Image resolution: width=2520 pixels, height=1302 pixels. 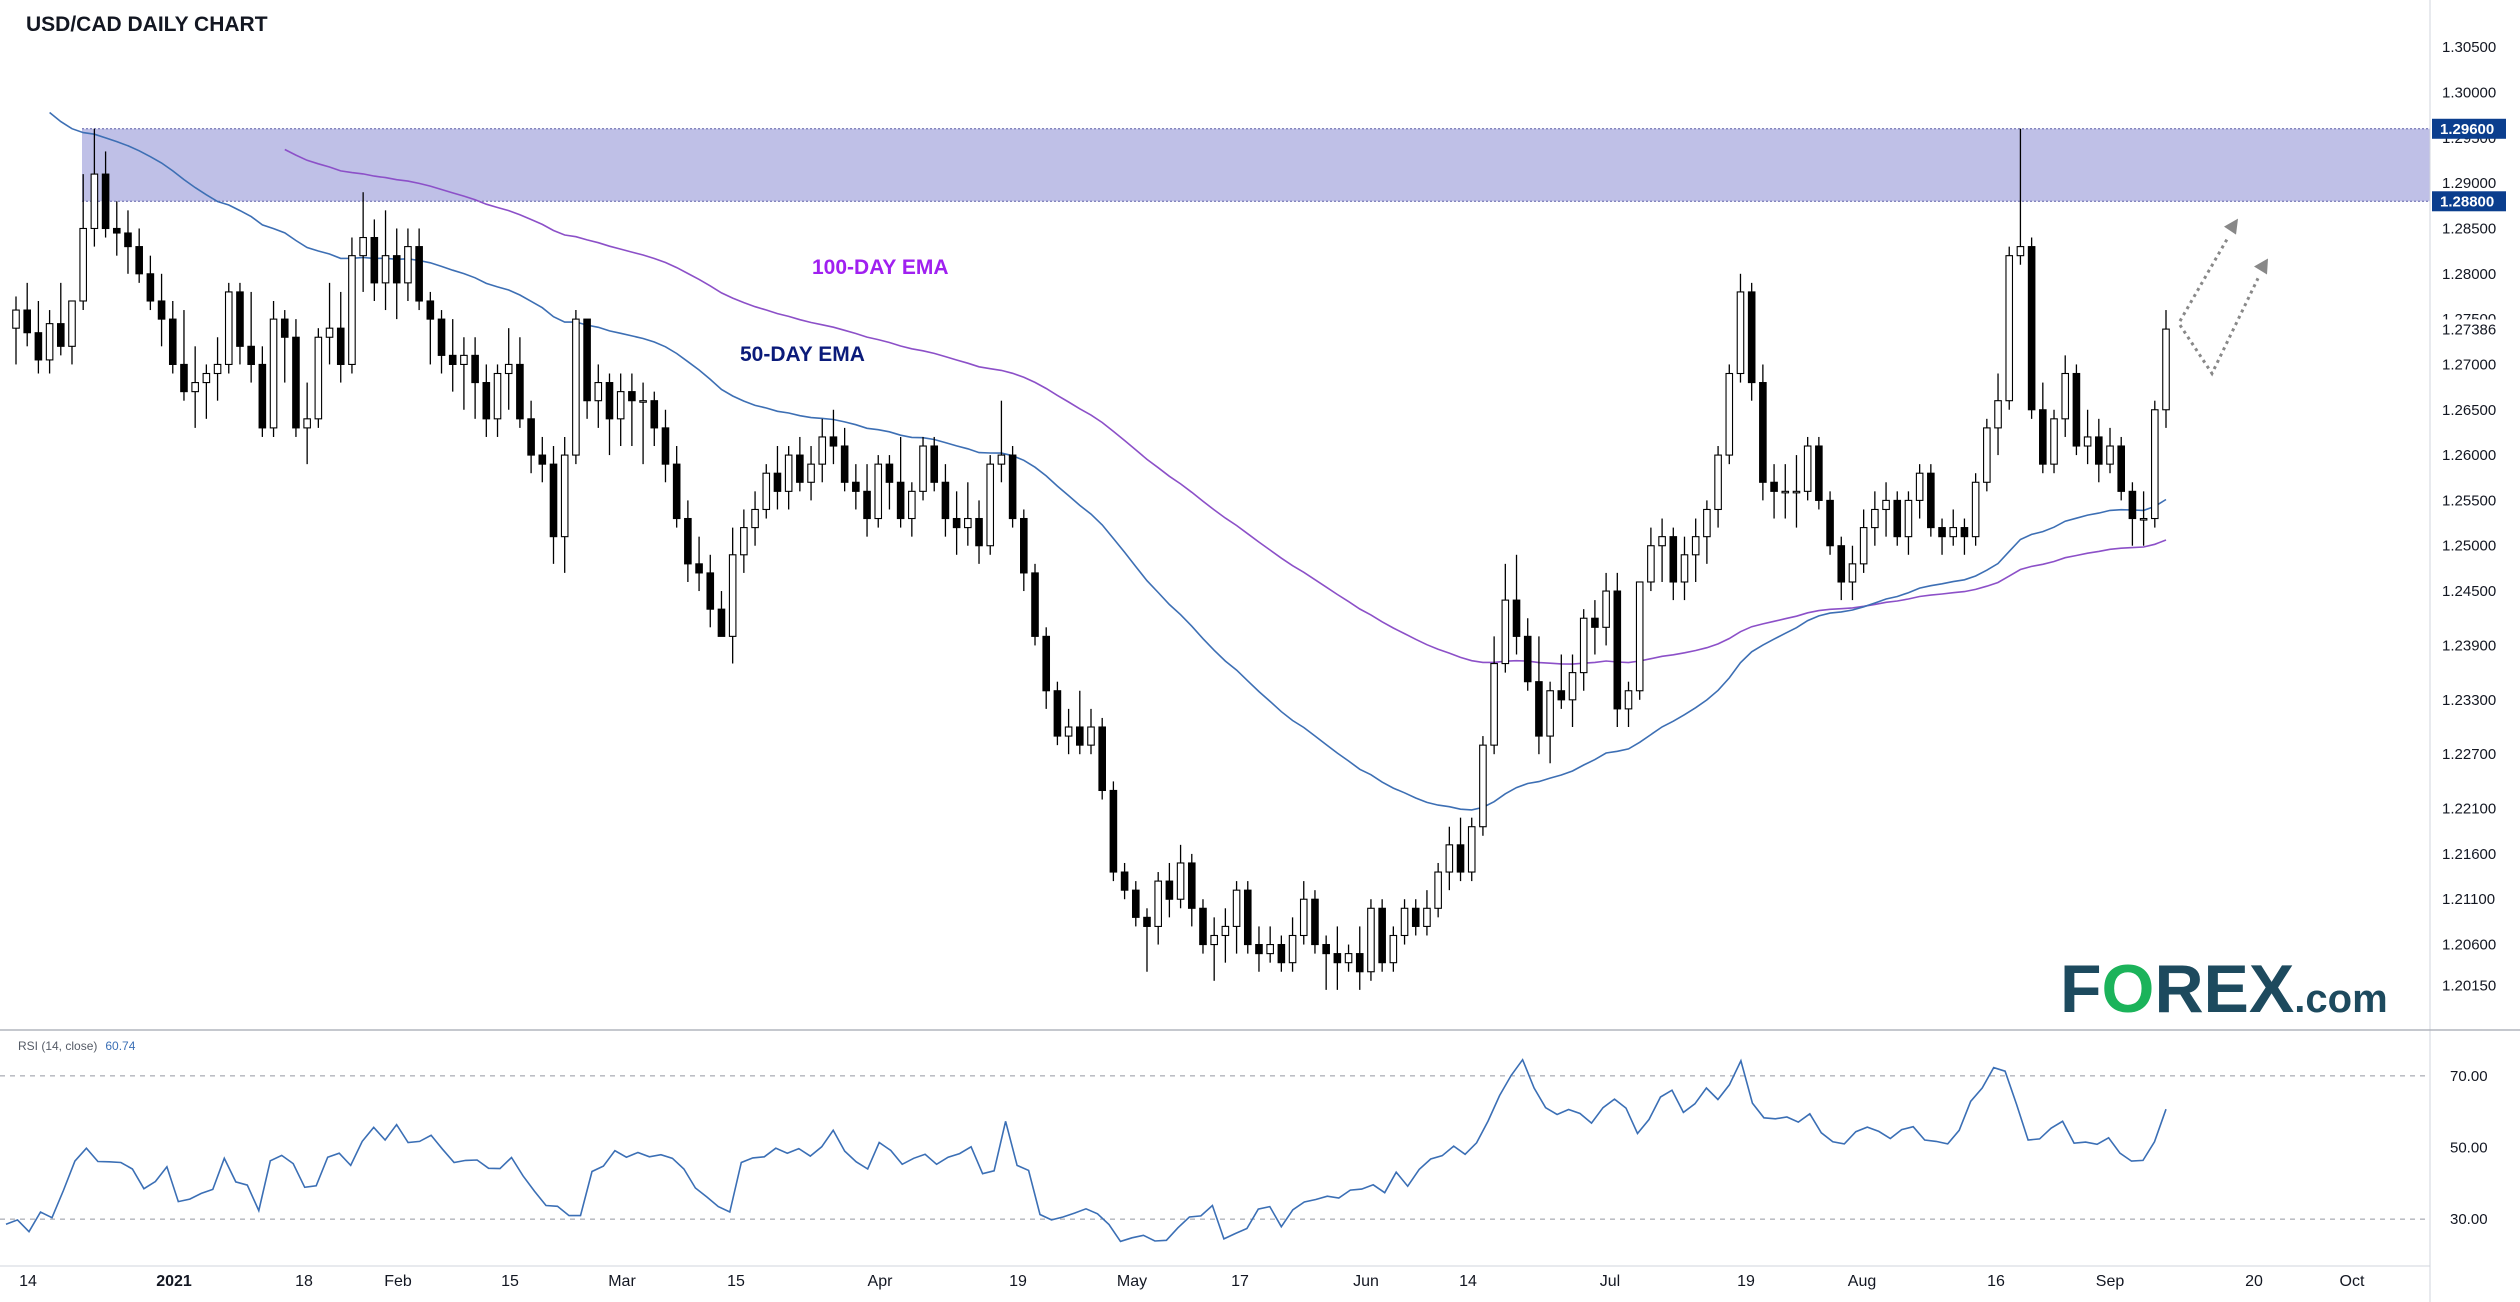 What do you see at coordinates (1366, 1281) in the screenshot?
I see `x-tick-label: Jun` at bounding box center [1366, 1281].